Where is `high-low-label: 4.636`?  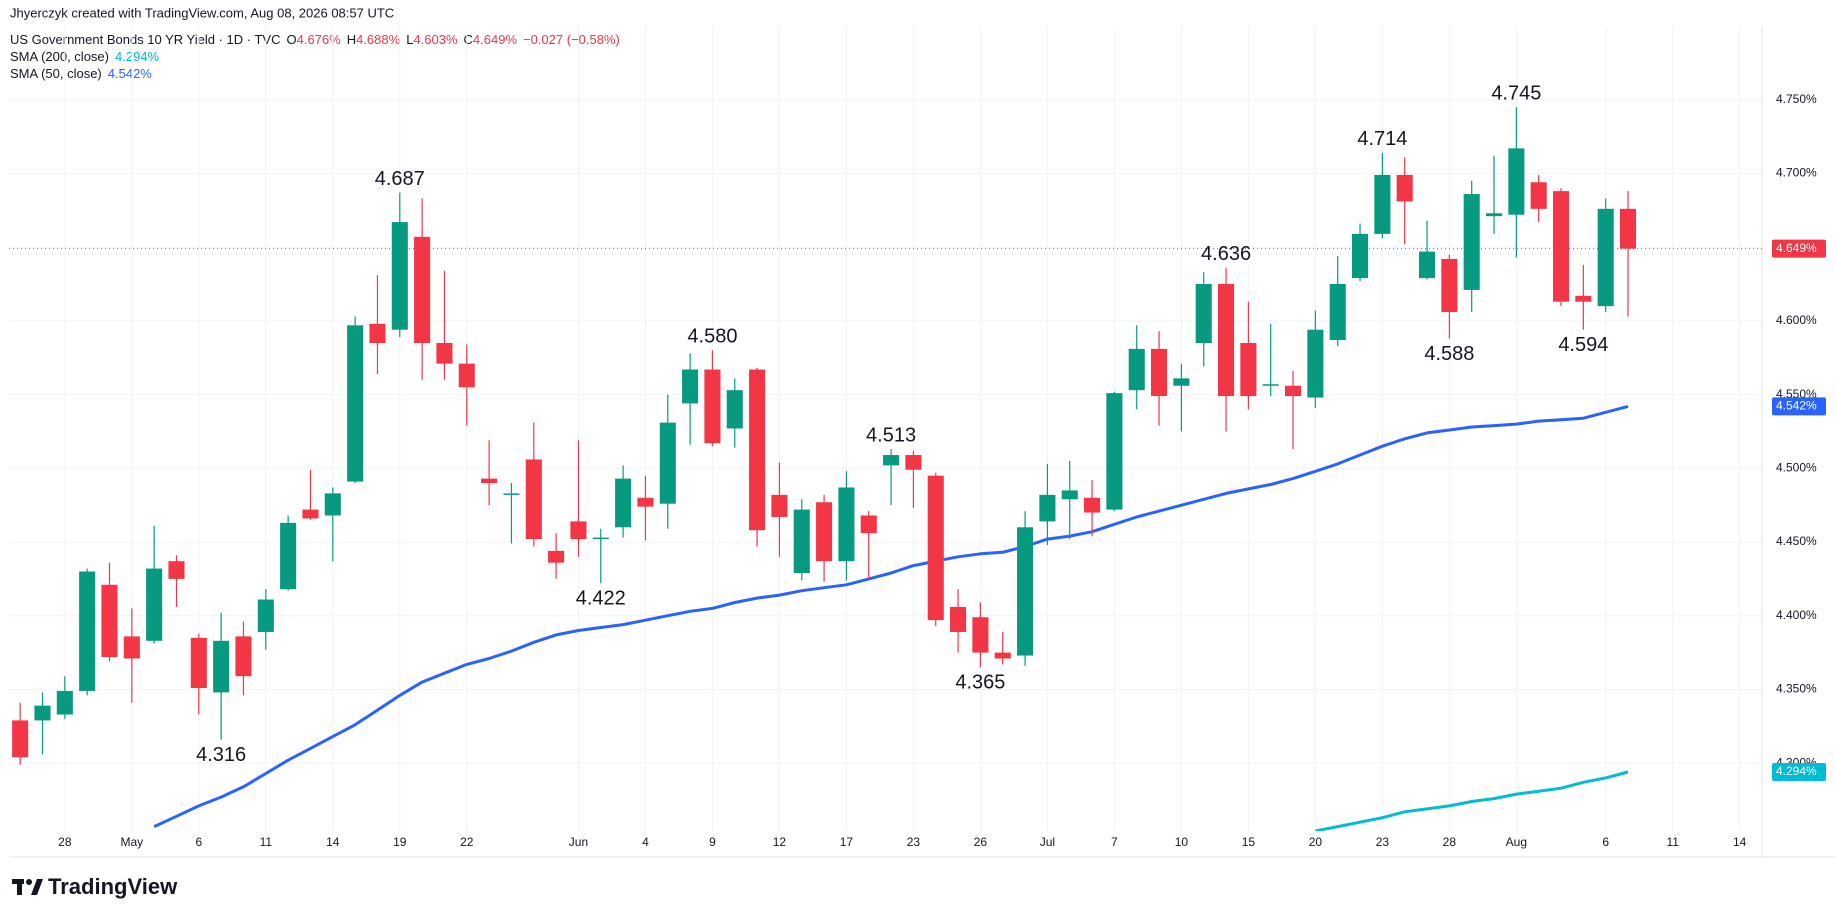
high-low-label: 4.636 is located at coordinates (1226, 254).